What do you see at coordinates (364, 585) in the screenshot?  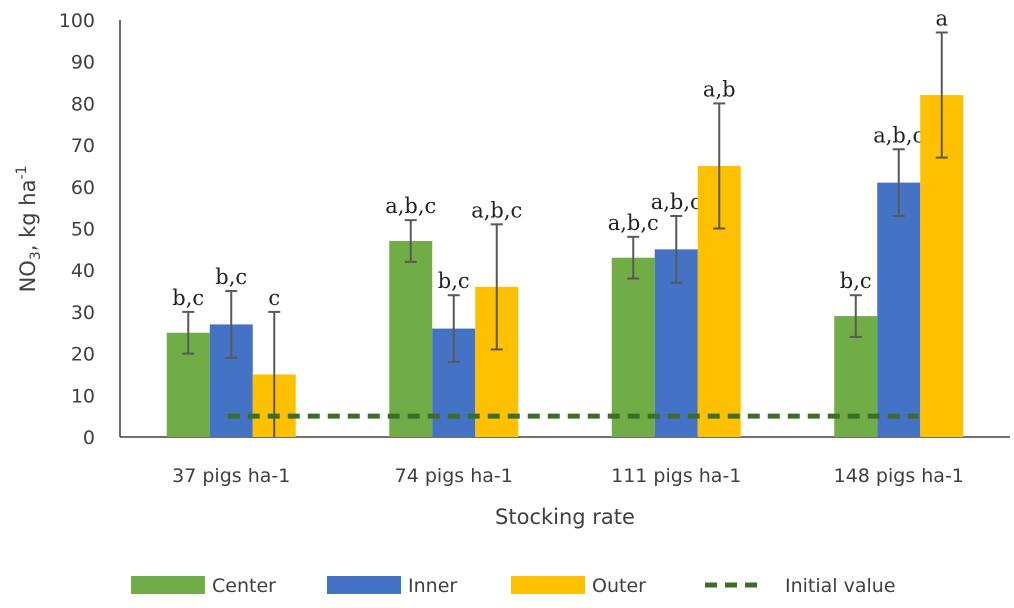 I see `legend-swatch-inner` at bounding box center [364, 585].